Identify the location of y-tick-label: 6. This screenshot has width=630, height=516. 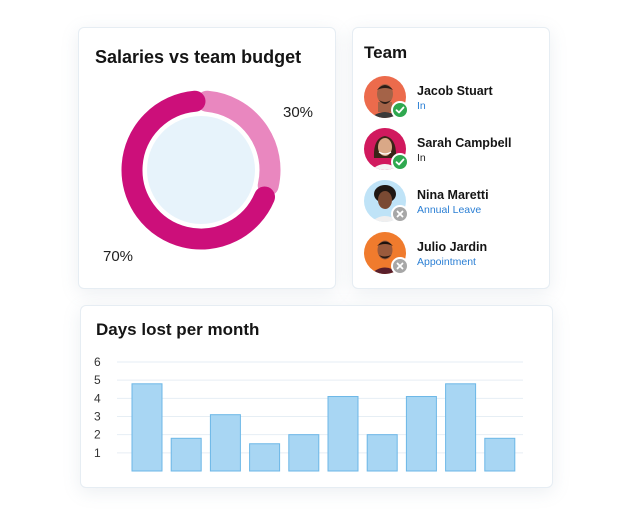
(97, 362).